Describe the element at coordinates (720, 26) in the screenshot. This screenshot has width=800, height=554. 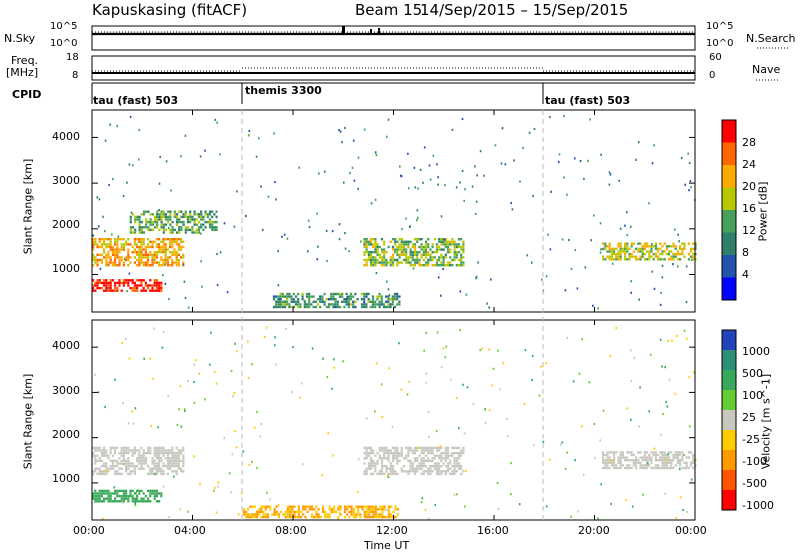
I see `nsearch-tick-top: 10^5` at that location.